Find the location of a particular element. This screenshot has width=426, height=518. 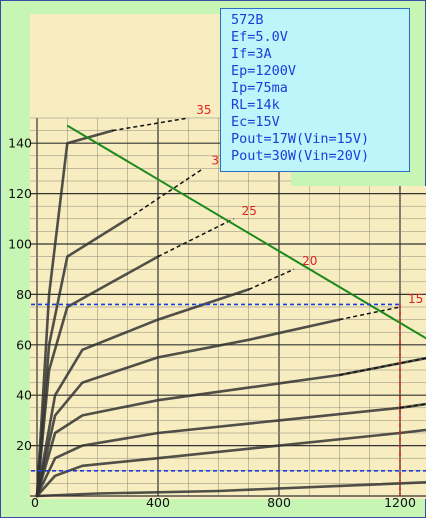

info-pout-20v: Pout=30W(Vin=20V) is located at coordinates (300, 156).